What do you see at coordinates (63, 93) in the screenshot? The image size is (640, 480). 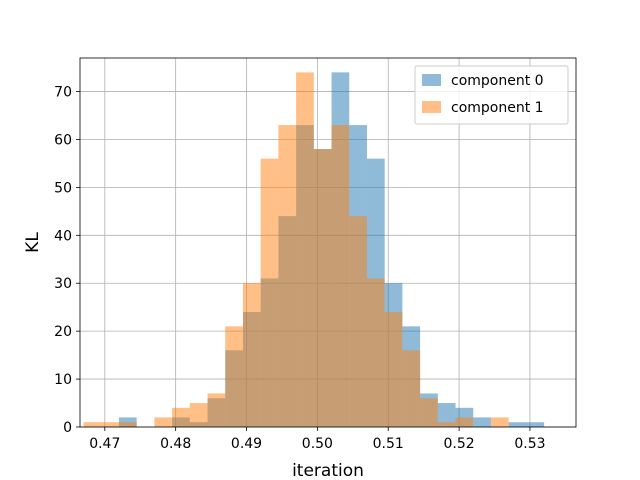 I see `y-tick-label: 70` at bounding box center [63, 93].